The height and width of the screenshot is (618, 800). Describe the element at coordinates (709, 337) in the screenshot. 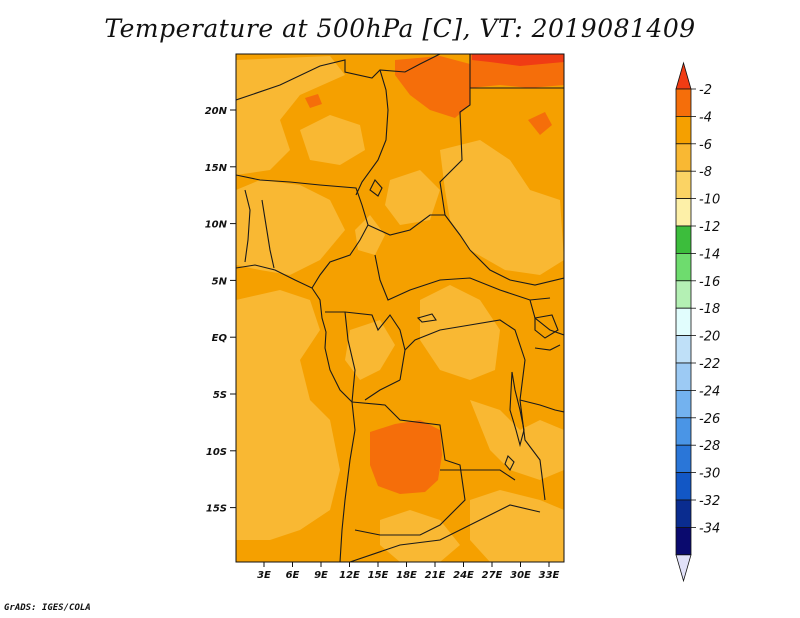

I see `colorbar-label: -20` at that location.